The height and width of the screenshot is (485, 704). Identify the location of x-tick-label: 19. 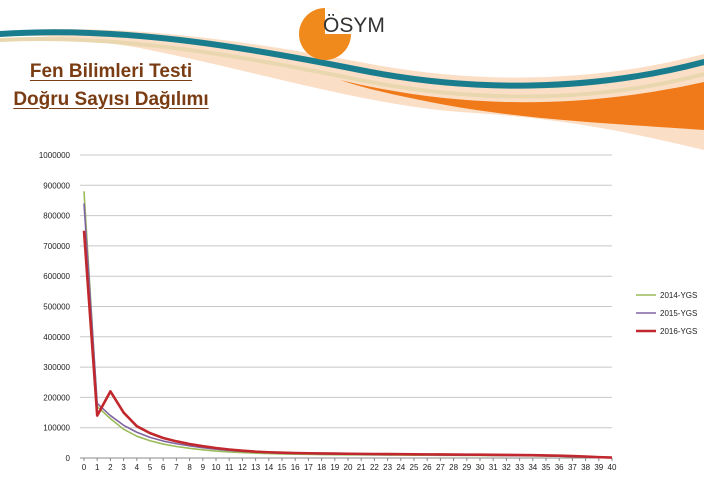
(334, 467).